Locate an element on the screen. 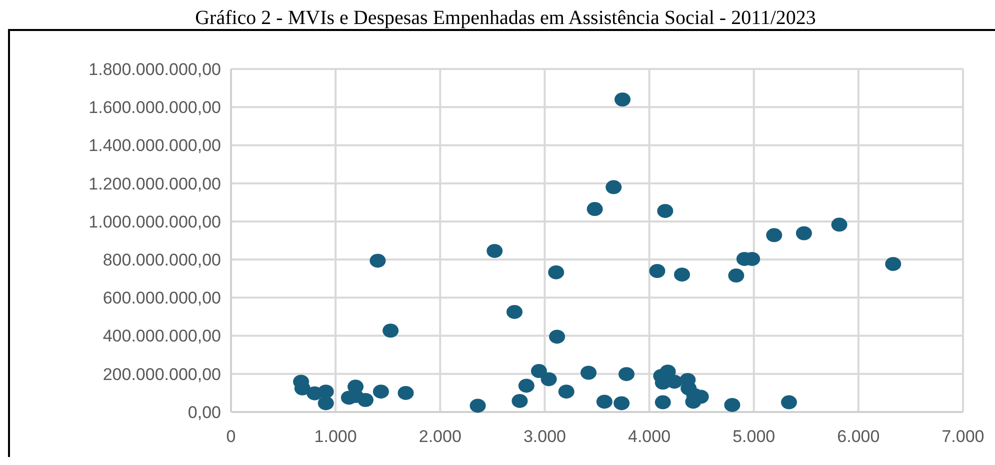 This screenshot has height=465, width=995. x-tick-label: 4.000 is located at coordinates (649, 436).